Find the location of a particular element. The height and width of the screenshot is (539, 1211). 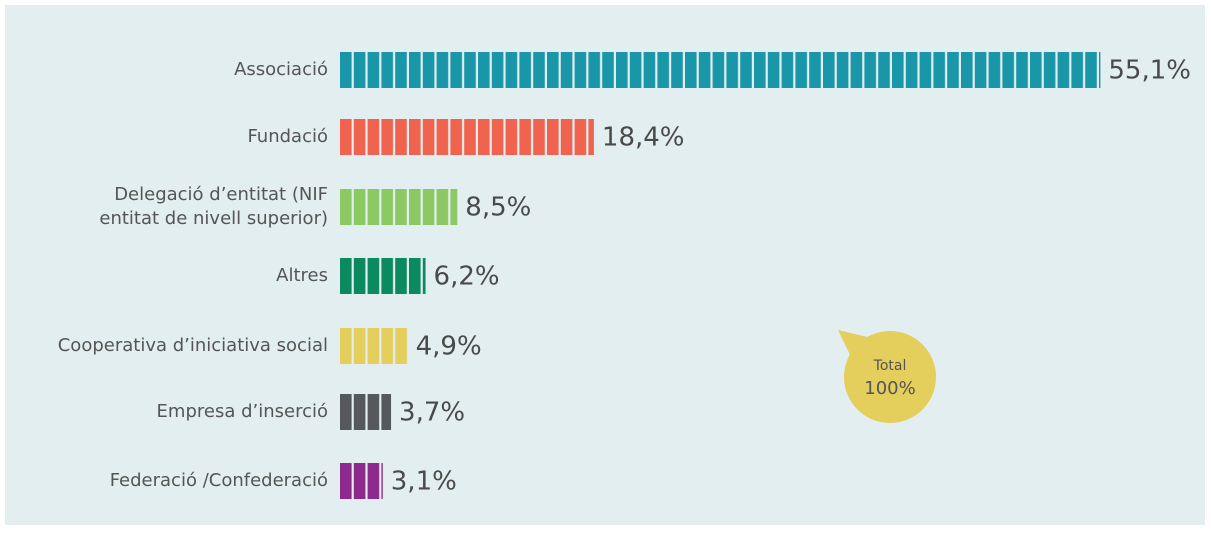

value-label: 8,5% is located at coordinates (498, 208).